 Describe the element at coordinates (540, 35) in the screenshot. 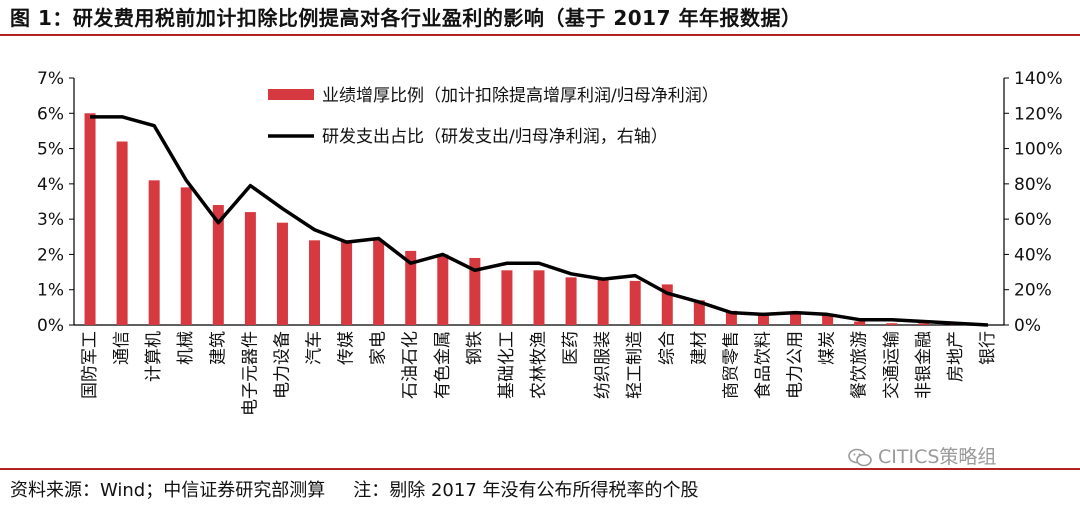

I see `top-rule` at that location.